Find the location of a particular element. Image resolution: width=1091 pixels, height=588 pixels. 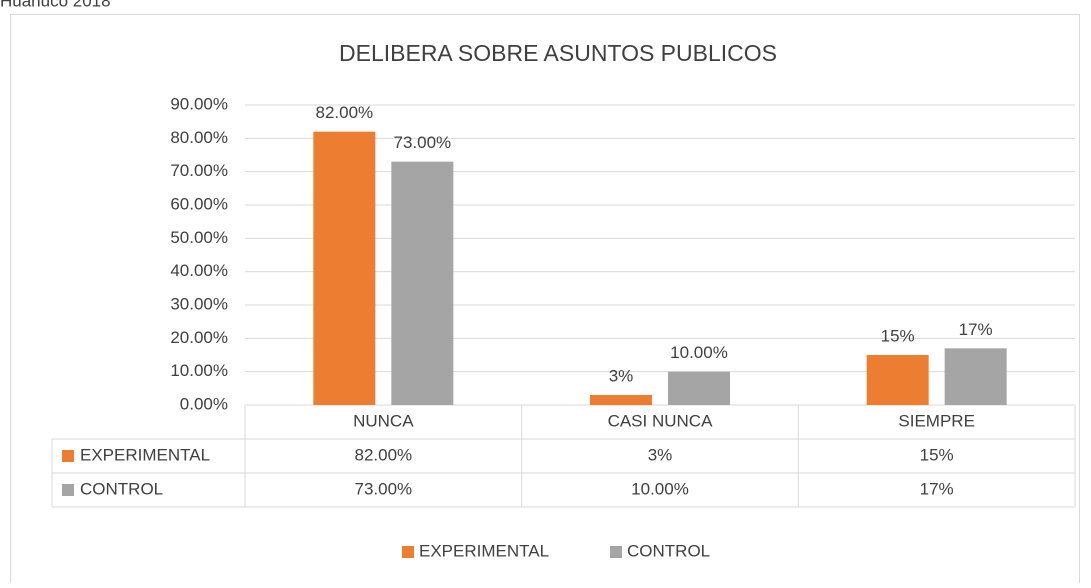

y-tick-label: 80.00% is located at coordinates (199, 137).